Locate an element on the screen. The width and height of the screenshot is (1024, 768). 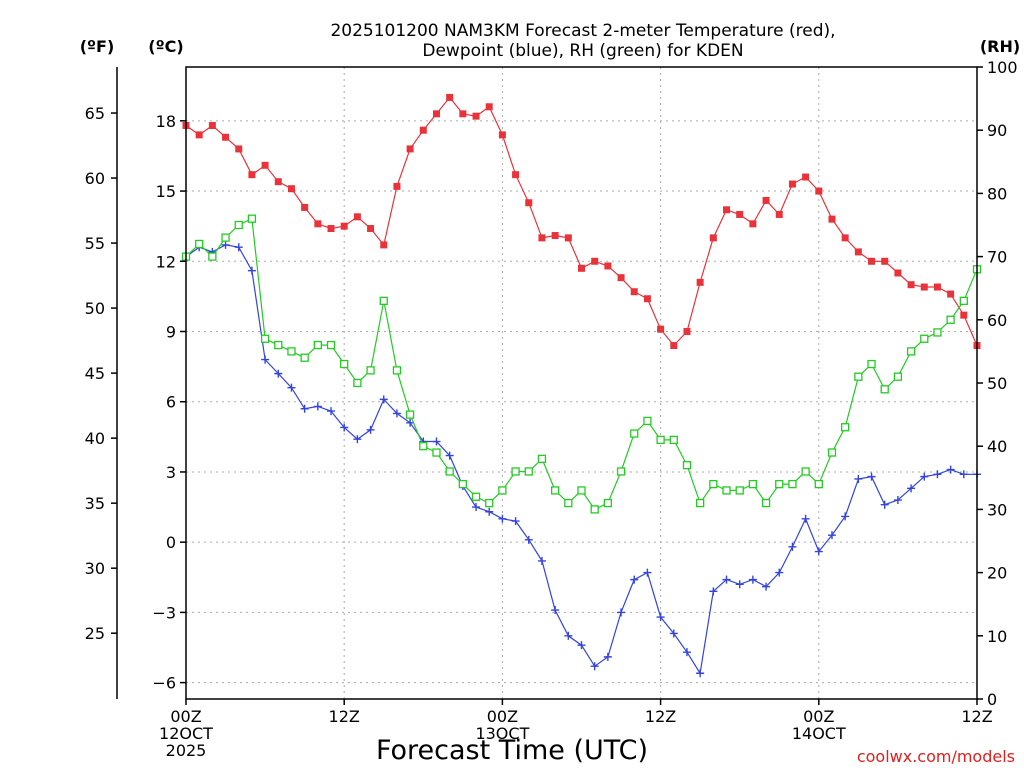
x-axis-title: Forecast Time (UTC) is located at coordinates (512, 750).